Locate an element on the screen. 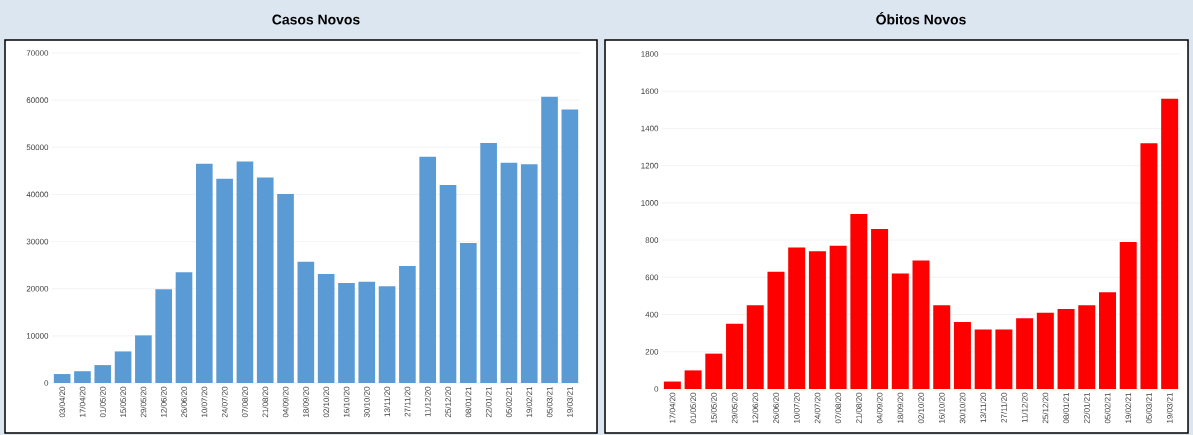  chart-title: Óbitos Novos is located at coordinates (921, 18).